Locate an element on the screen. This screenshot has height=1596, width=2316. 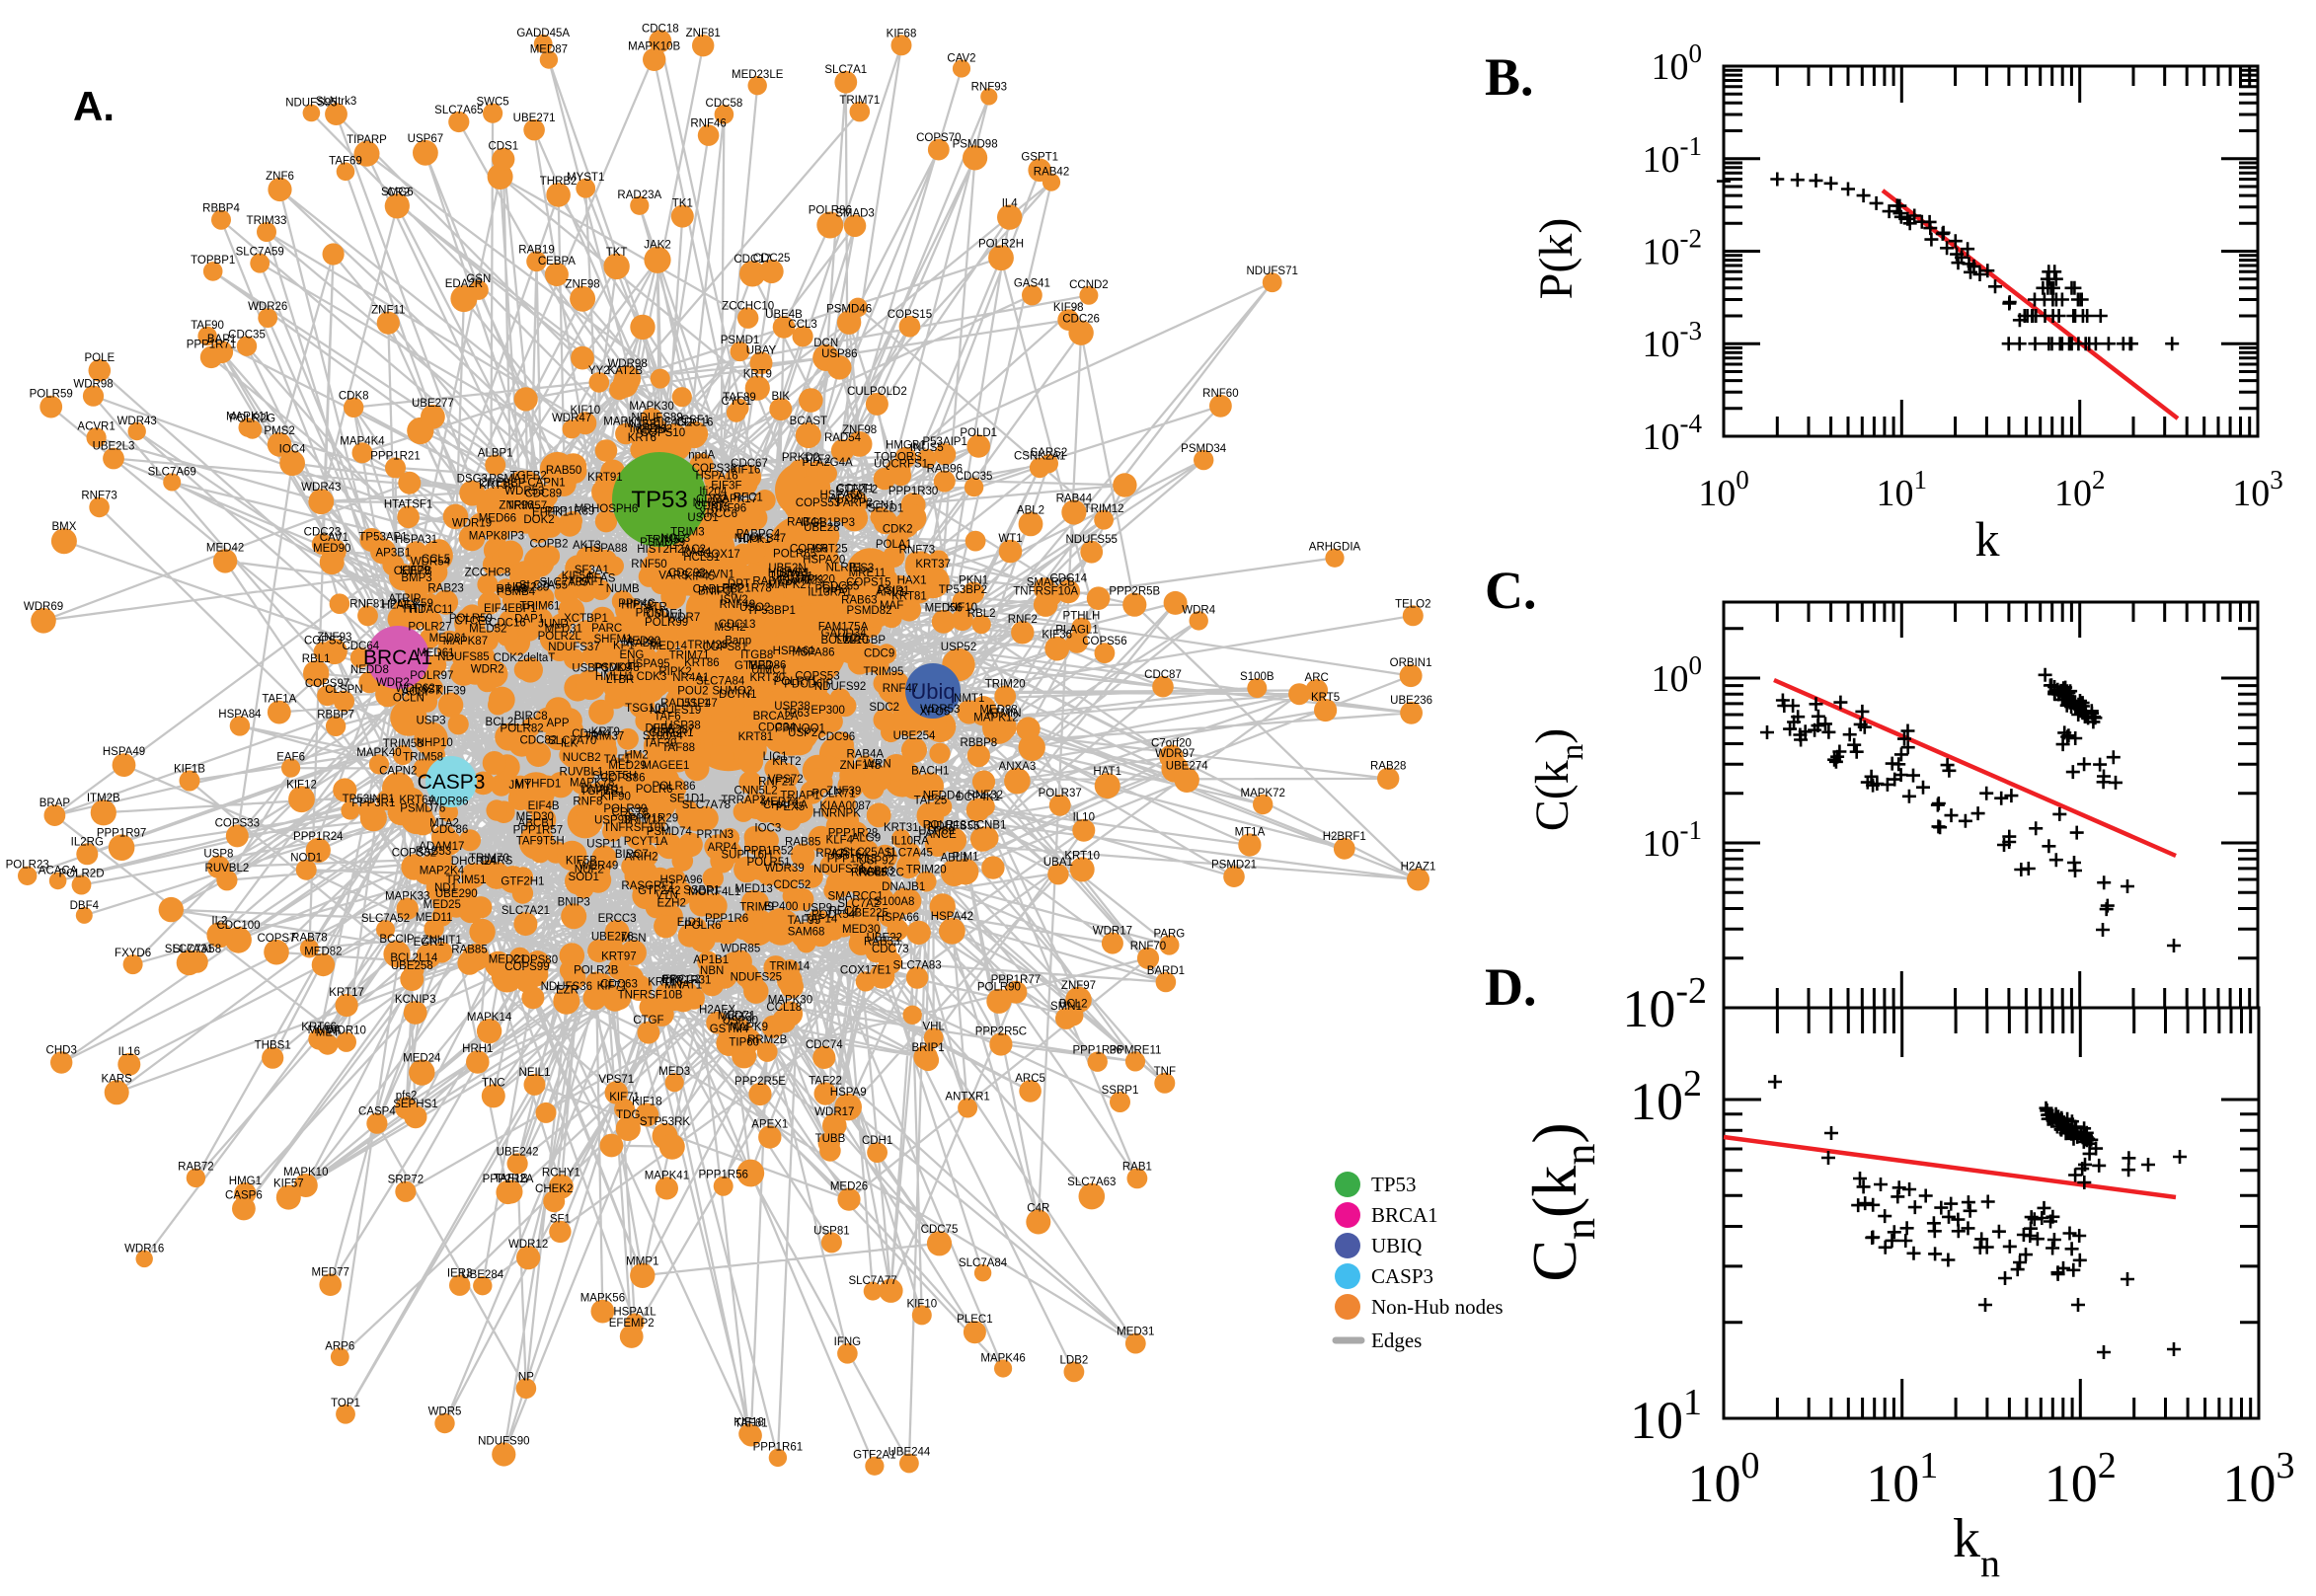
svg-text: PMS2 is located at coordinates (279, 431).